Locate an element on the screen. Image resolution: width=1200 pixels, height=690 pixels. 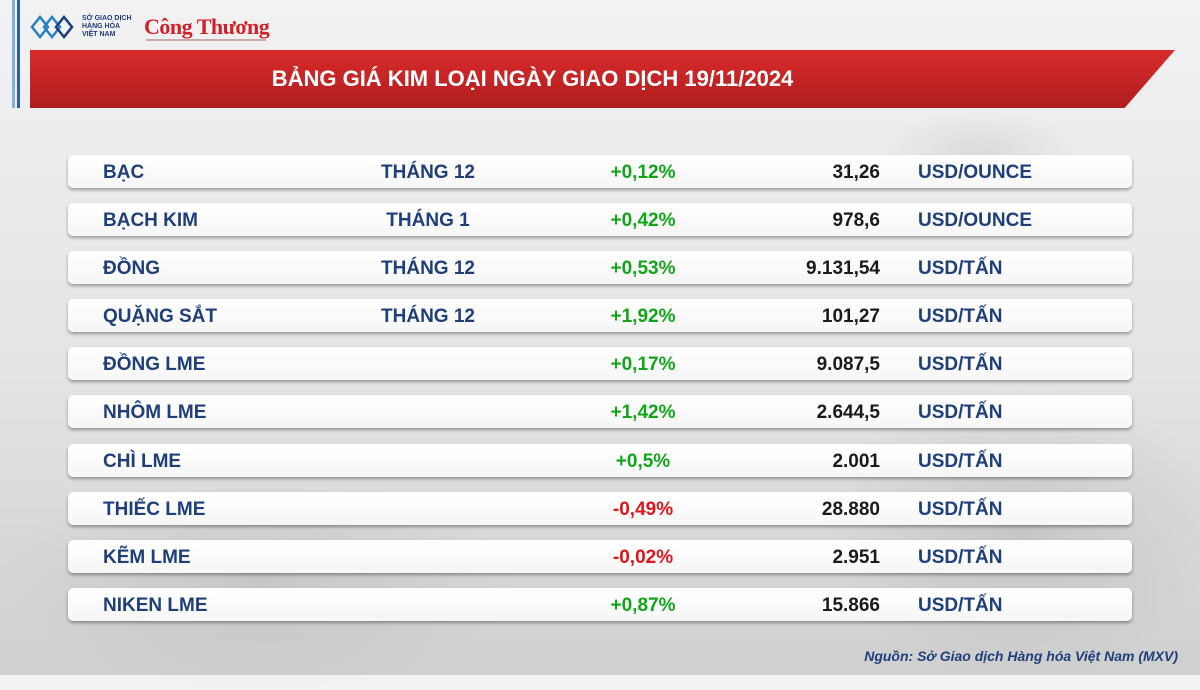
commodity-name: ĐỒNG LME is located at coordinates (154, 364).